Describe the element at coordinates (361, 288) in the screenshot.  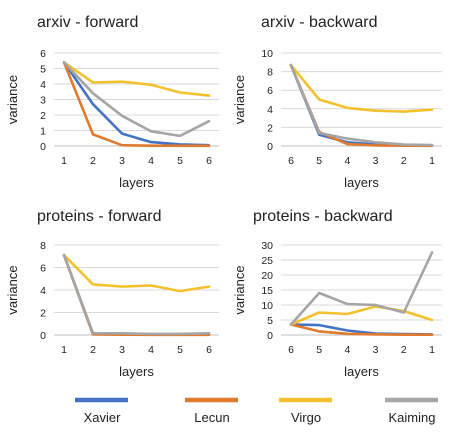
I see `series-line-kaiming-proteins-backward` at that location.